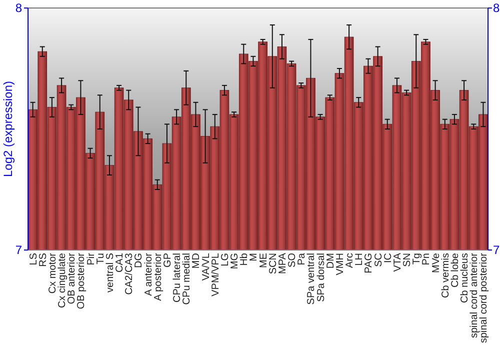 The image size is (500, 350). Describe the element at coordinates (388, 258) in the screenshot. I see `x-tick-label: IC` at that location.